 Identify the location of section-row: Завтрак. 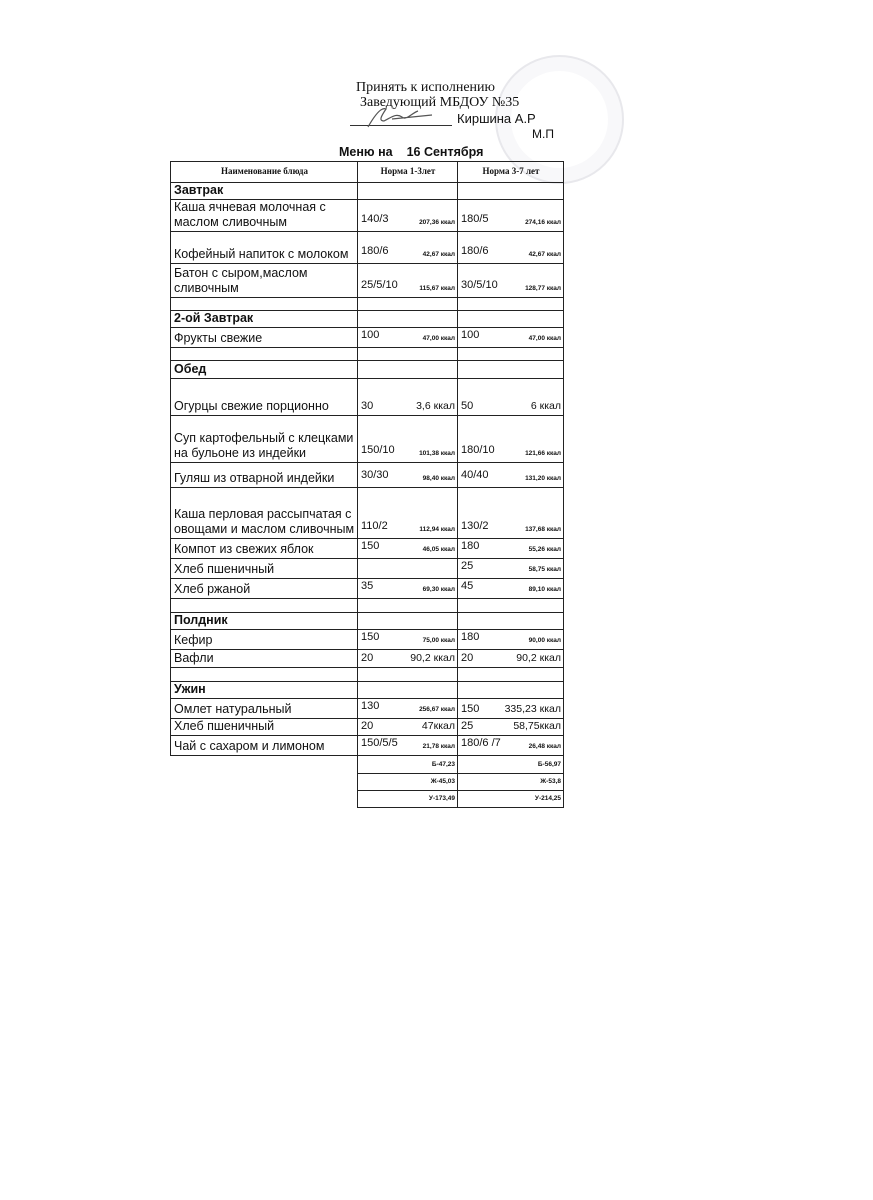
(367, 191).